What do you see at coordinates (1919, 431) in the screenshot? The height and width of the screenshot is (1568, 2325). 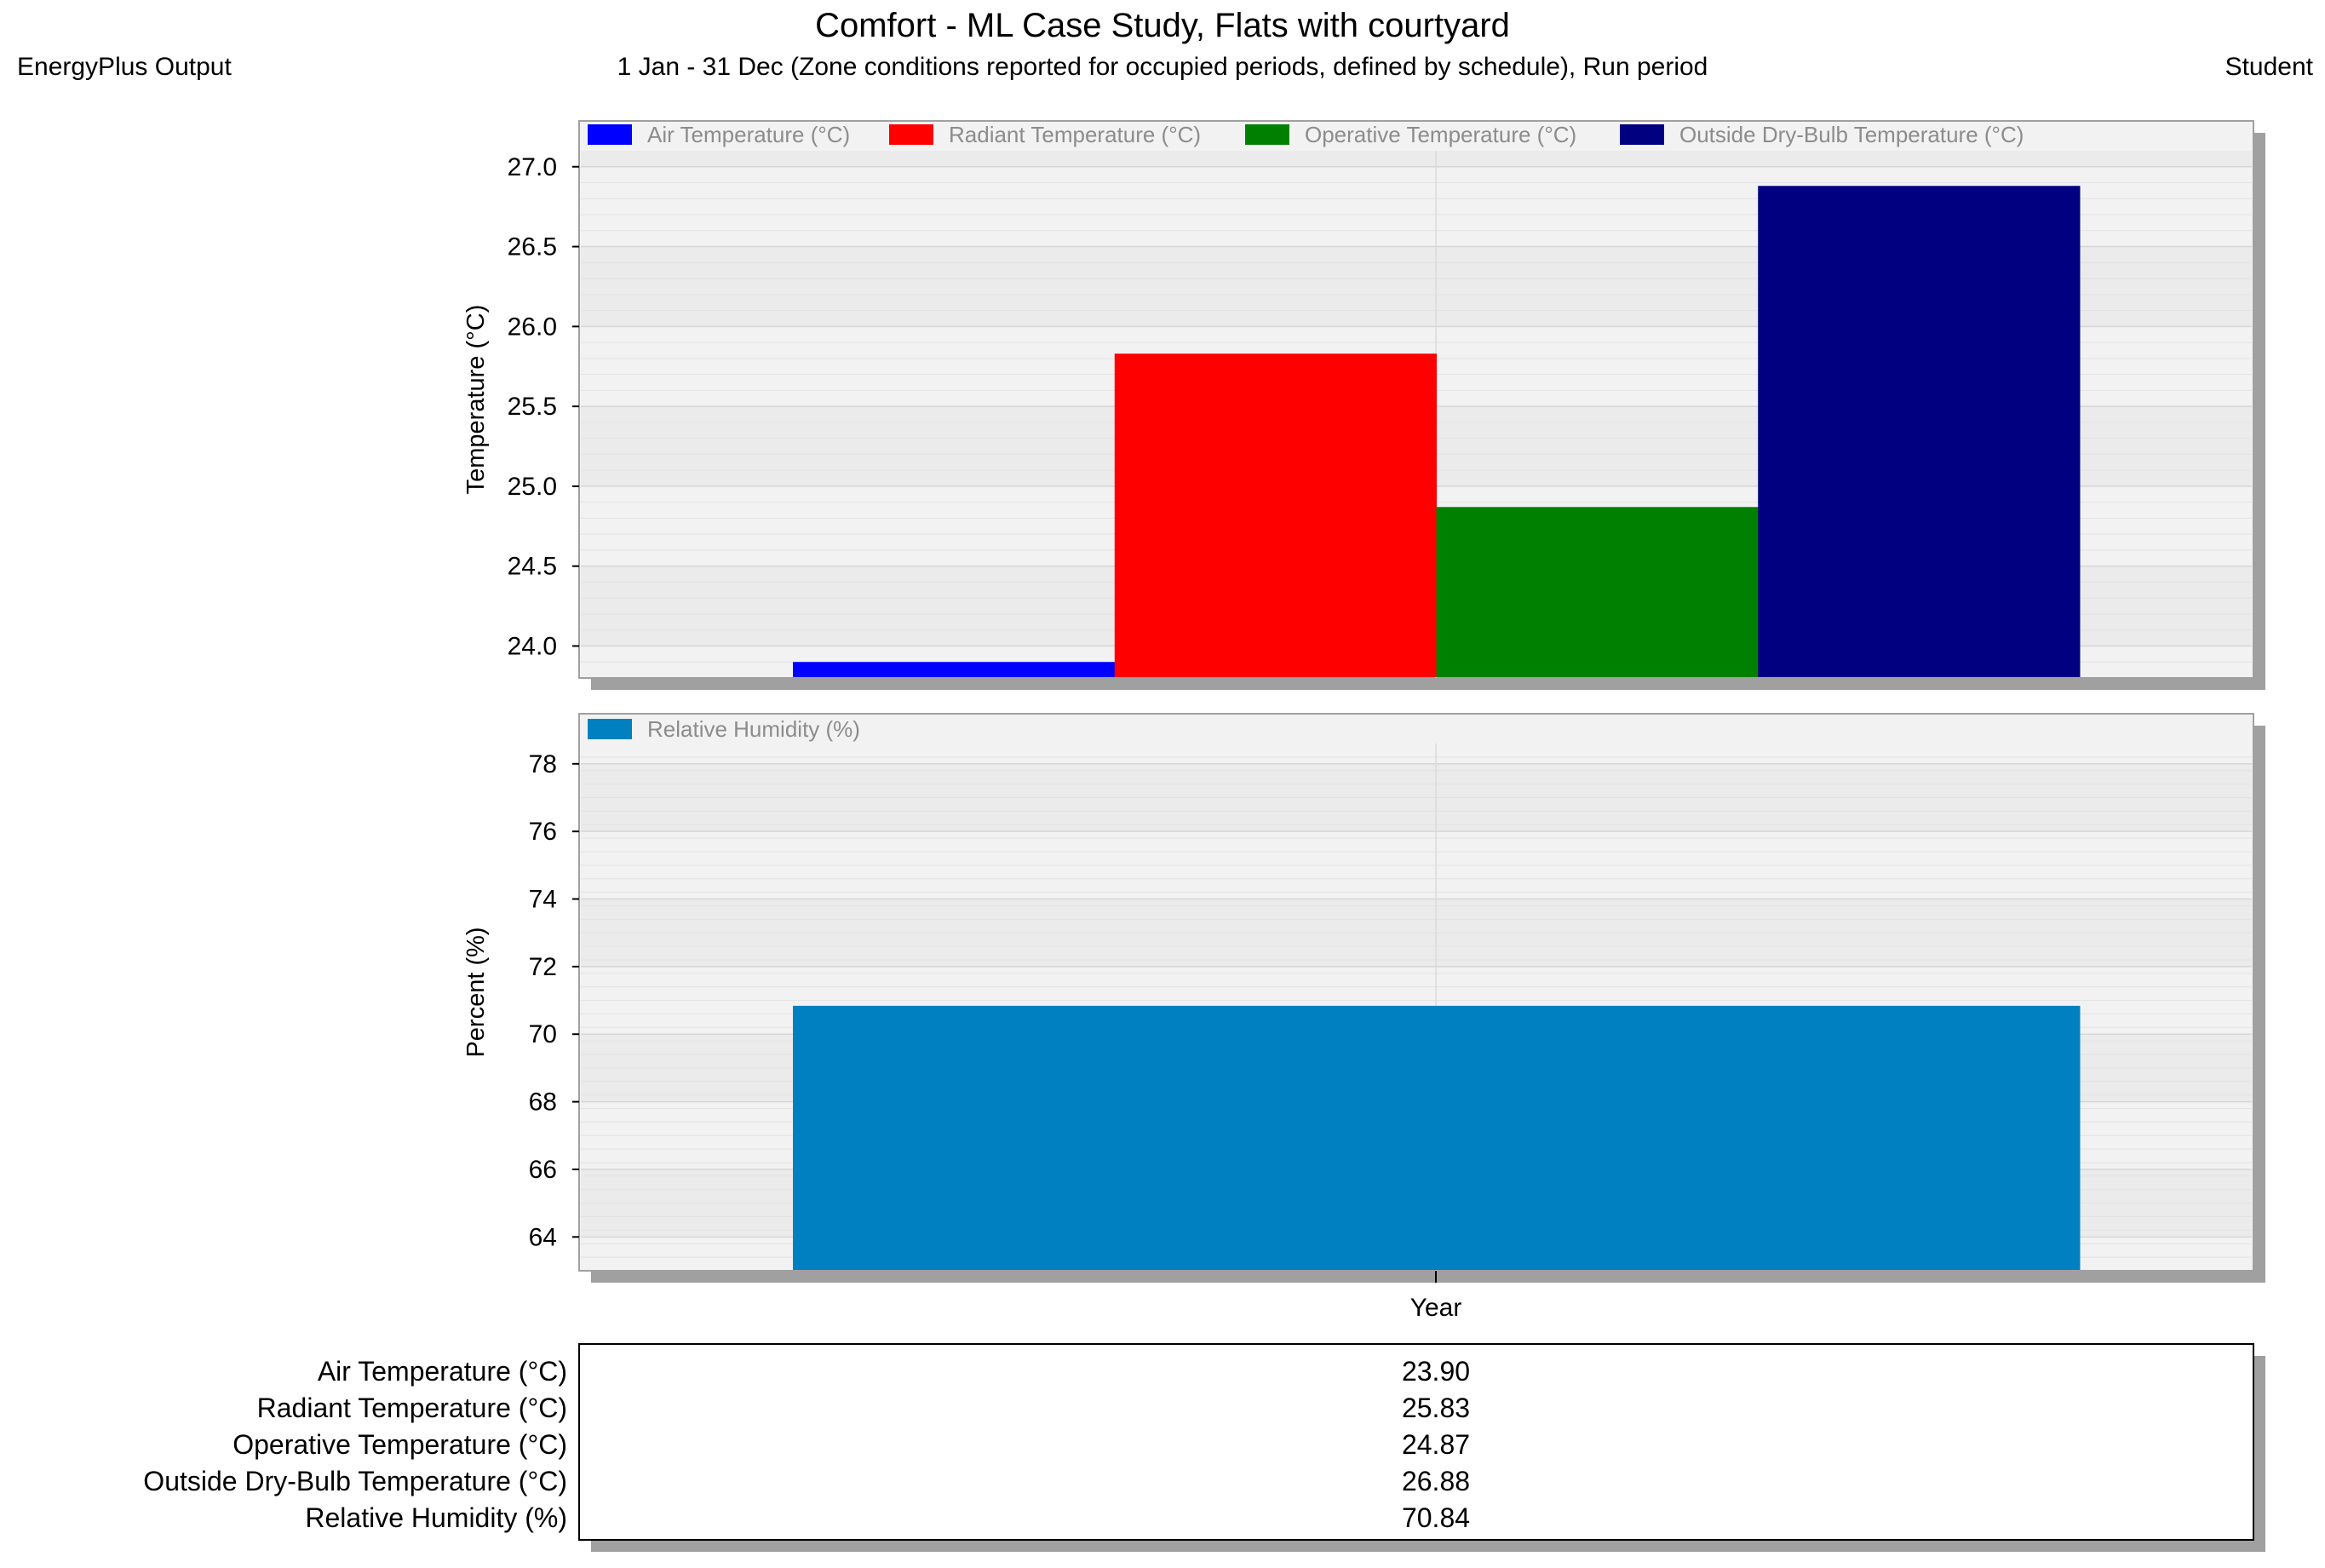 I see `bar-outside-dry-bulb-temperature-c` at bounding box center [1919, 431].